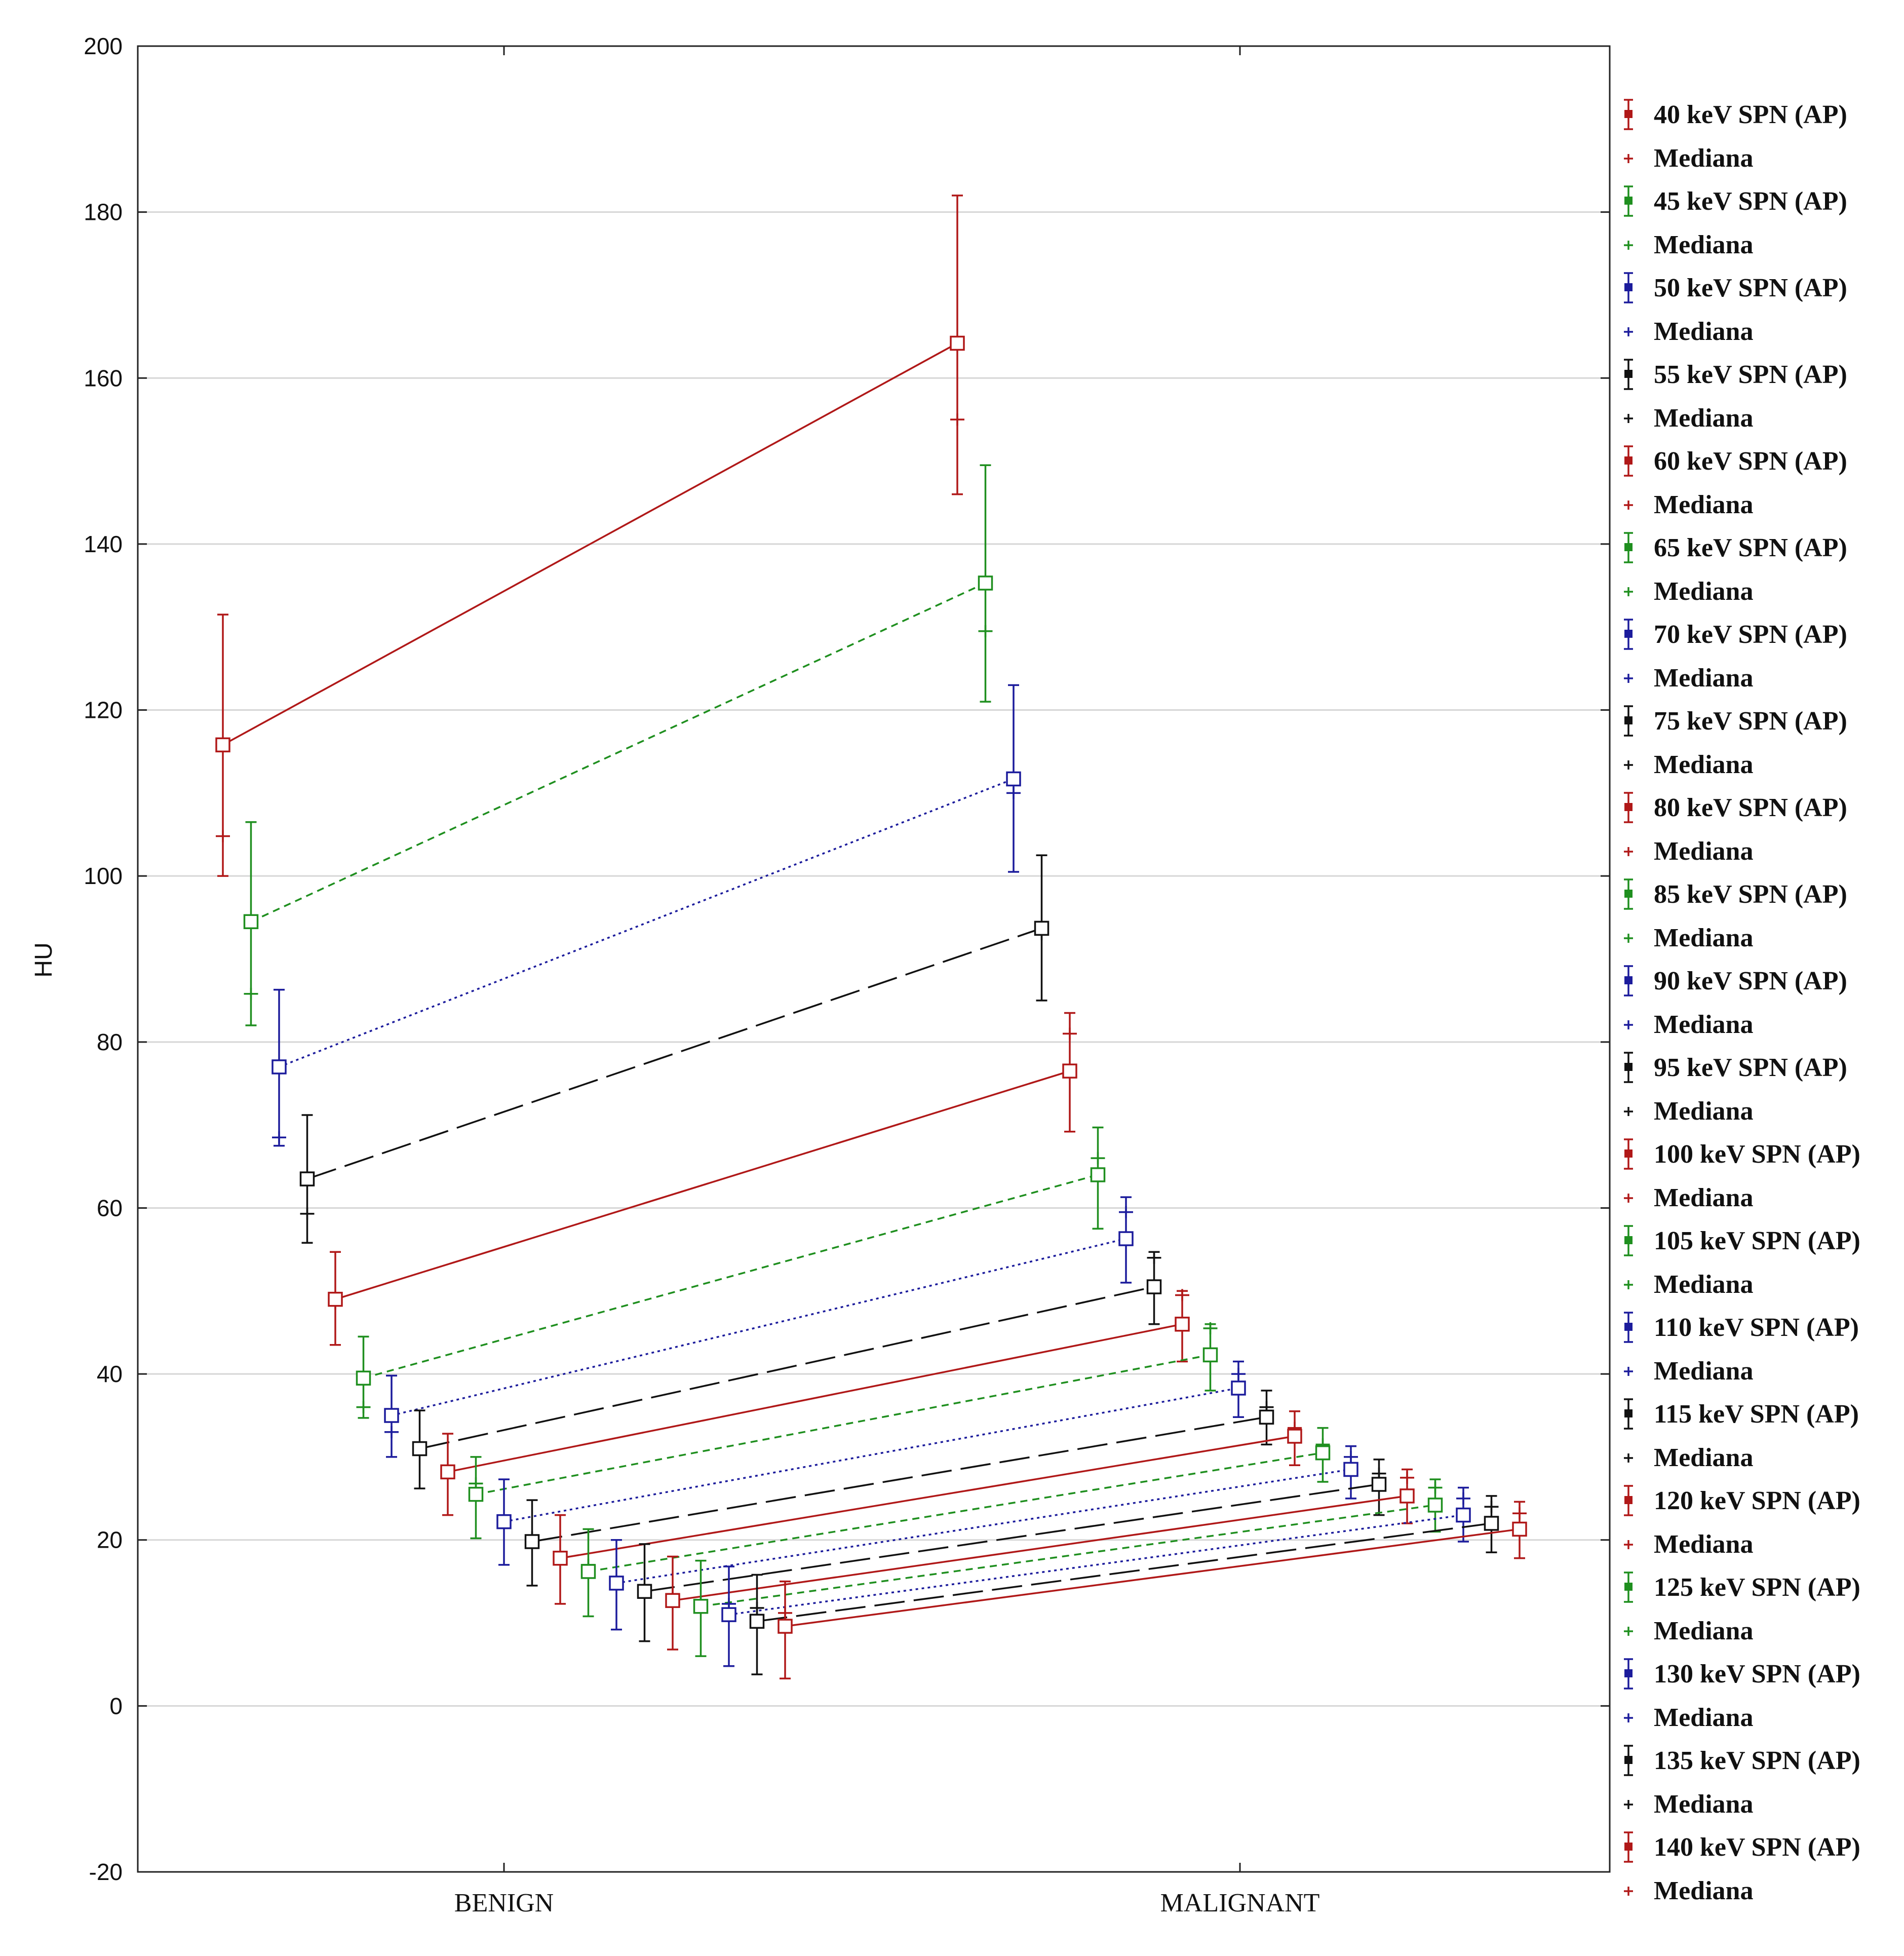  I want to click on legend-entry: 65 keV SPN (AP) Mediana, so click(1736, 569).